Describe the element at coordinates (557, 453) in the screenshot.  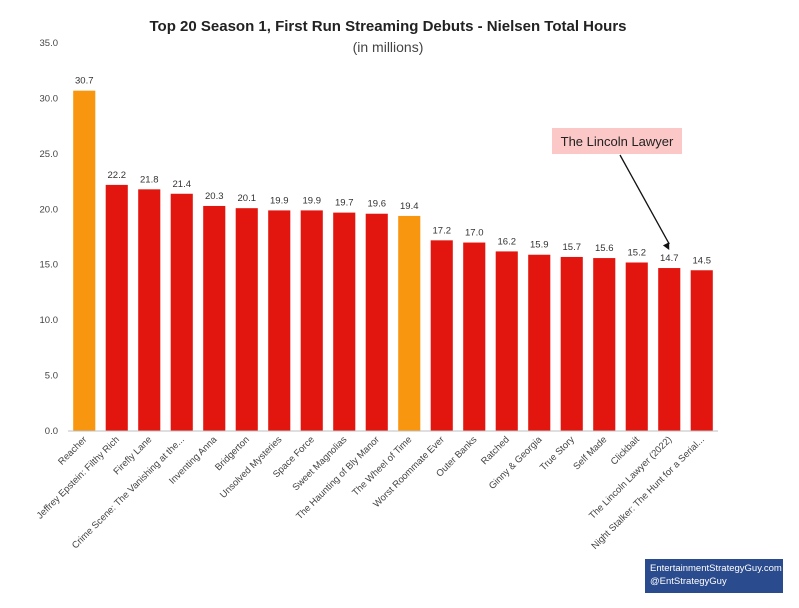
I see `category-label: True Story` at that location.